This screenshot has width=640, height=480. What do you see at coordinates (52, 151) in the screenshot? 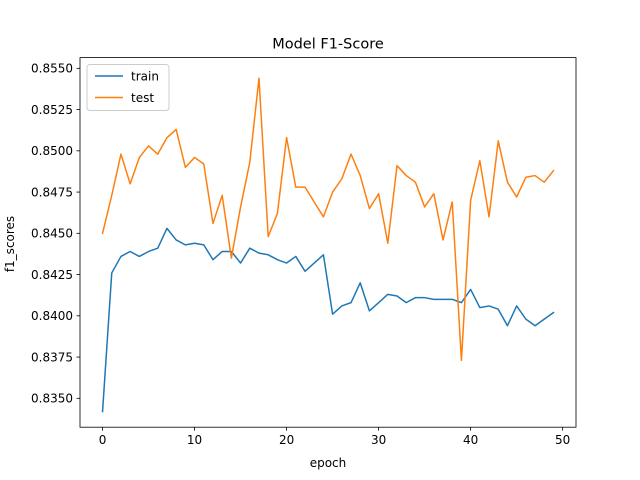
I see `y-tick-label: 0.8500` at bounding box center [52, 151].